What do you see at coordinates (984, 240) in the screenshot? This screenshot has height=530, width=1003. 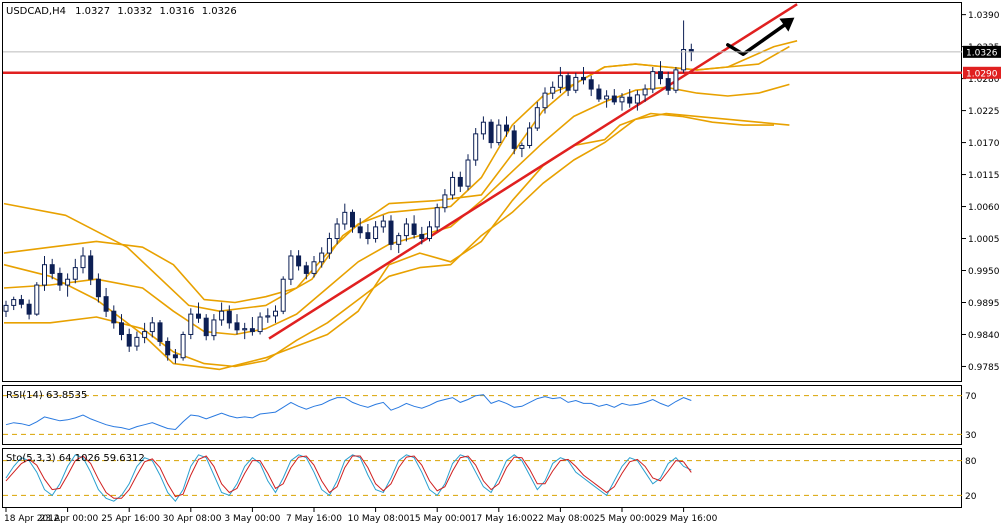 I see `y-tick-label: 1.0005` at bounding box center [984, 240].